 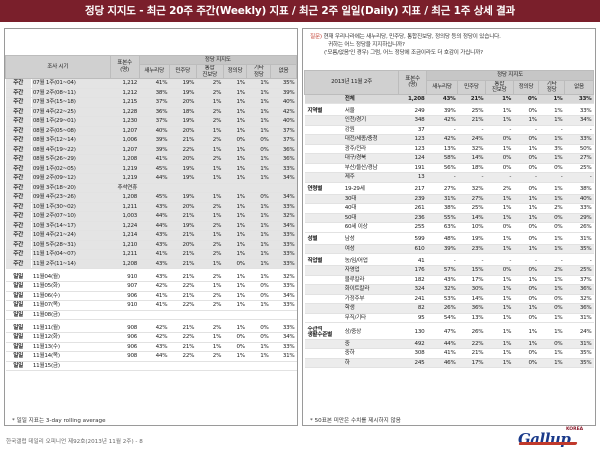 What do you see at coordinates (71, 159) in the screenshot?
I see `row-period: 08월 5주(26~29)` at bounding box center [71, 159].